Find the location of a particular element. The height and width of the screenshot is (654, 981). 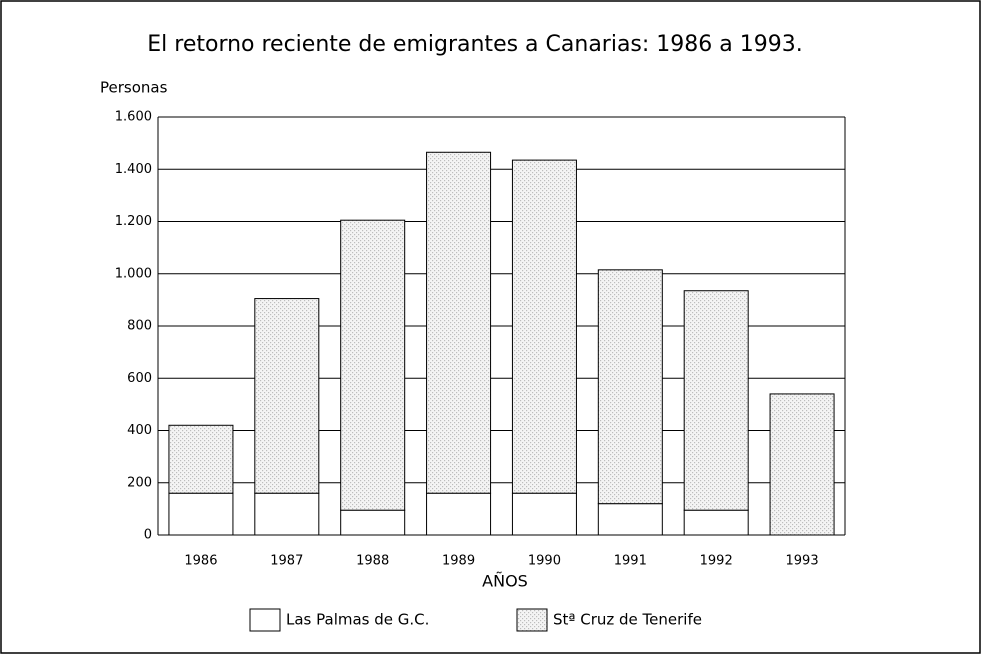

y-tick-label: 1.600 is located at coordinates (133, 117).